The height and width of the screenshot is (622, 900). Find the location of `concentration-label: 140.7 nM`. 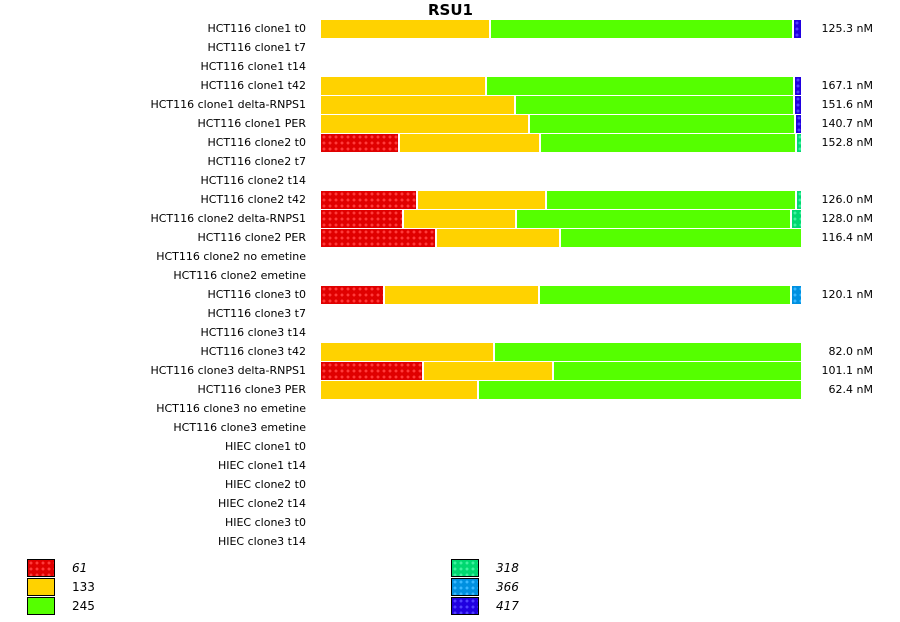

concentration-label: 140.7 nM is located at coordinates (847, 123).